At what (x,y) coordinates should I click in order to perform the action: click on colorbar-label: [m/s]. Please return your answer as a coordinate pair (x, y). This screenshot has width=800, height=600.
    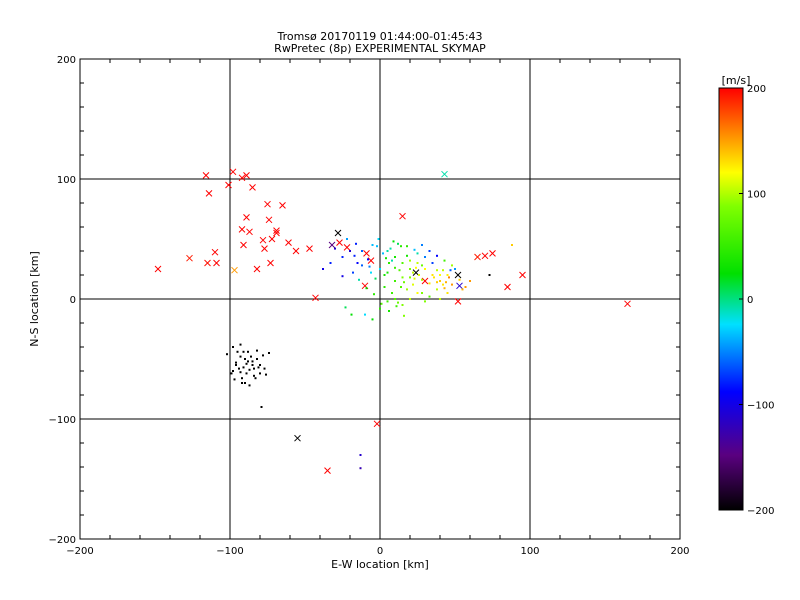
    Looking at the image, I should click on (736, 80).